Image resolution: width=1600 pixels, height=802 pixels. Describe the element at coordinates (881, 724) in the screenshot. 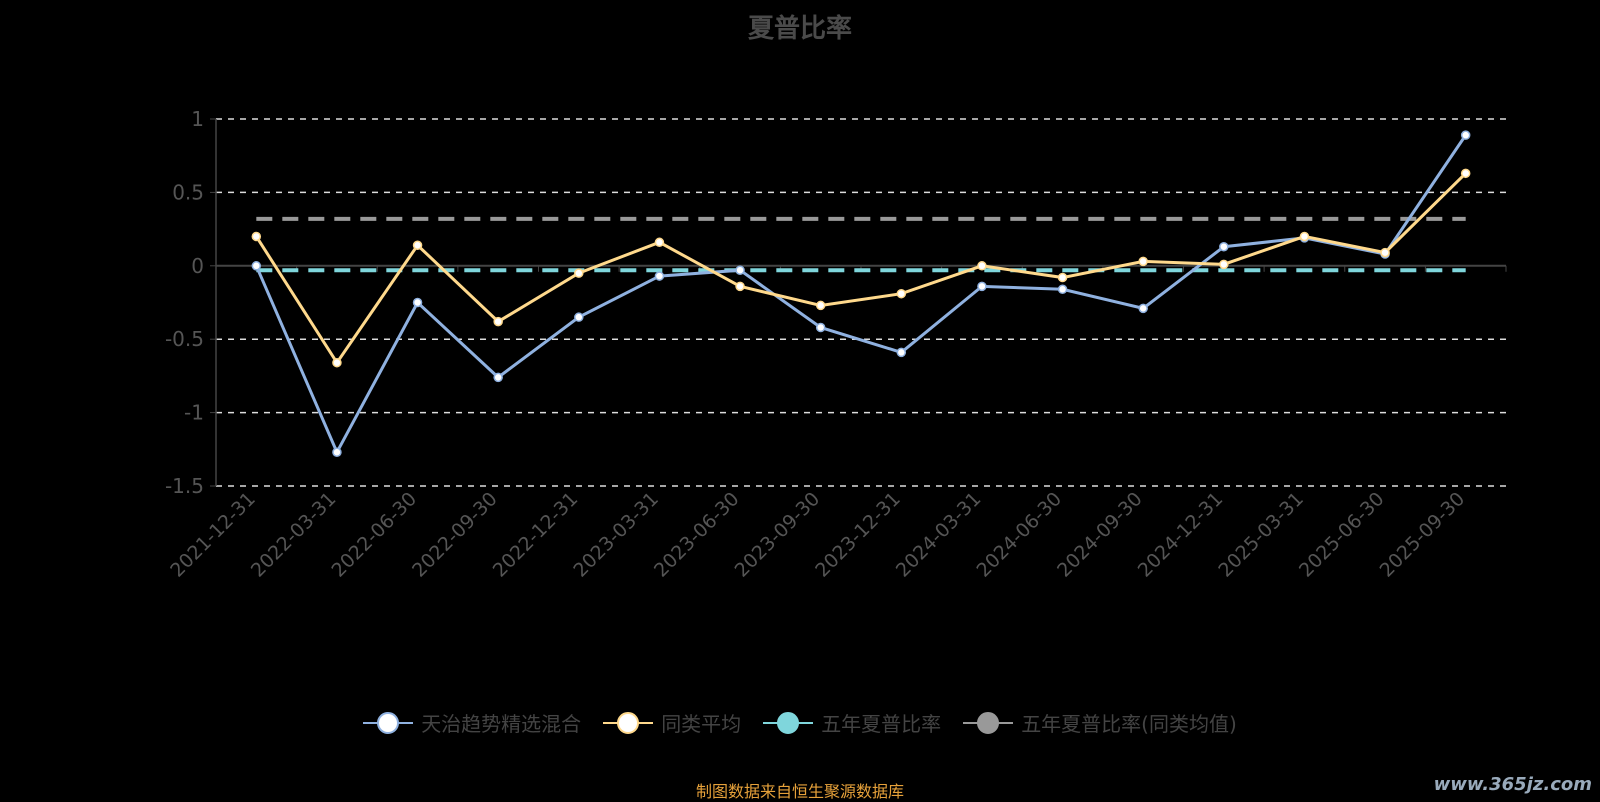

I see `legend-label: 五年夏普比率` at that location.